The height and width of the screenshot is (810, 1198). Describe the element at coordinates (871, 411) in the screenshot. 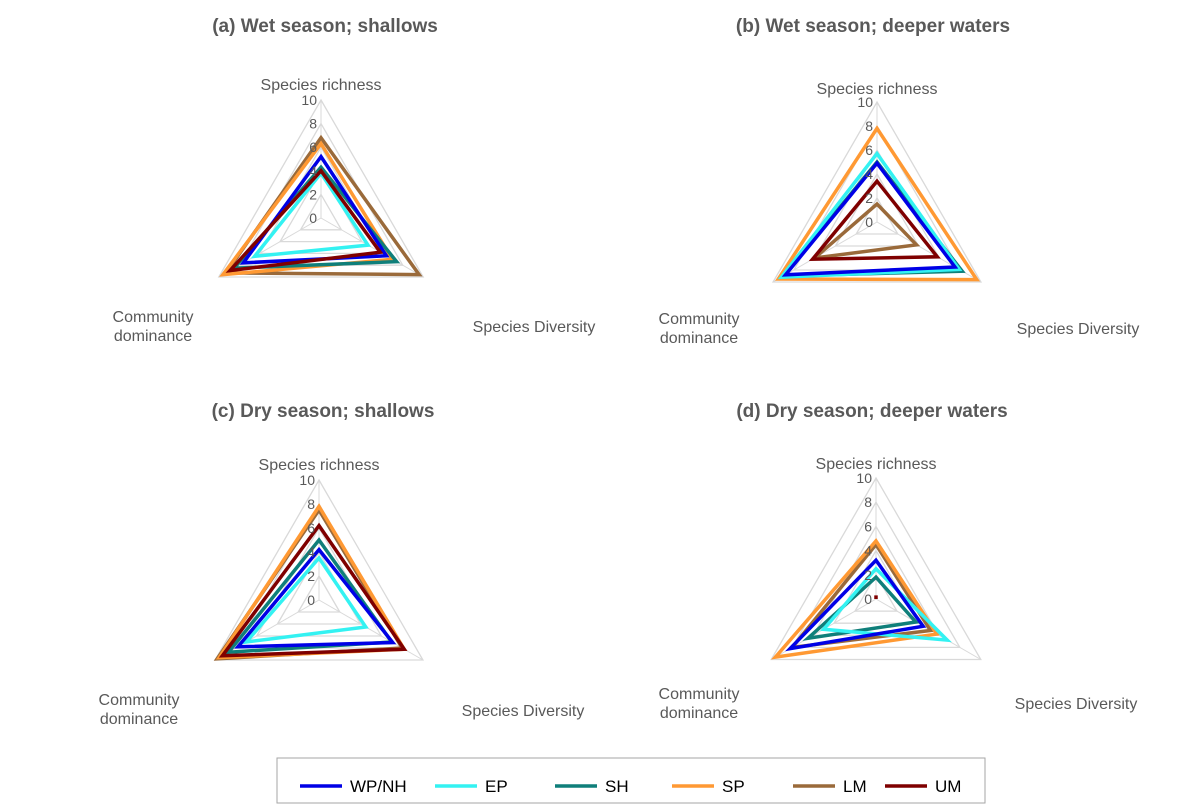

I see `panel-title: (d) Dry season; deeper waters` at that location.